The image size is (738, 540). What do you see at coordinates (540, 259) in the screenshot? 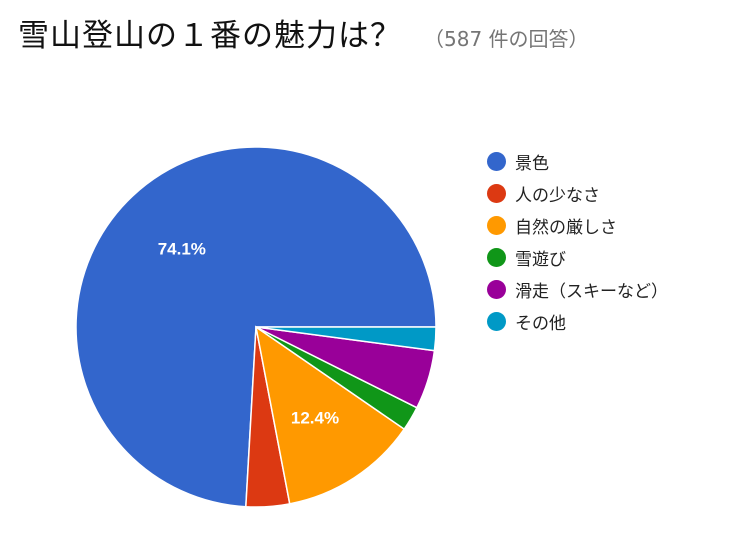
I see `legend-label: 雪遊び` at bounding box center [540, 259].